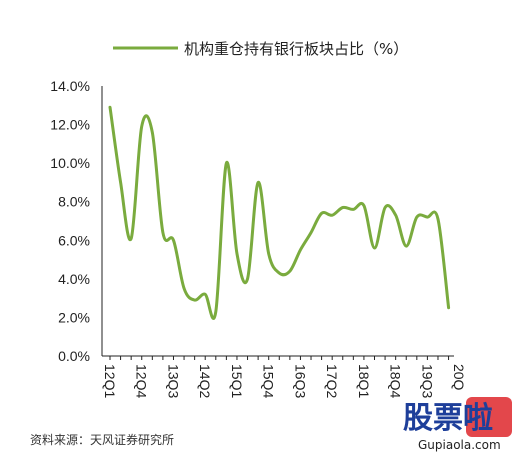  Describe the element at coordinates (70, 163) in the screenshot. I see `y-tick-label: 10.0%` at that location.